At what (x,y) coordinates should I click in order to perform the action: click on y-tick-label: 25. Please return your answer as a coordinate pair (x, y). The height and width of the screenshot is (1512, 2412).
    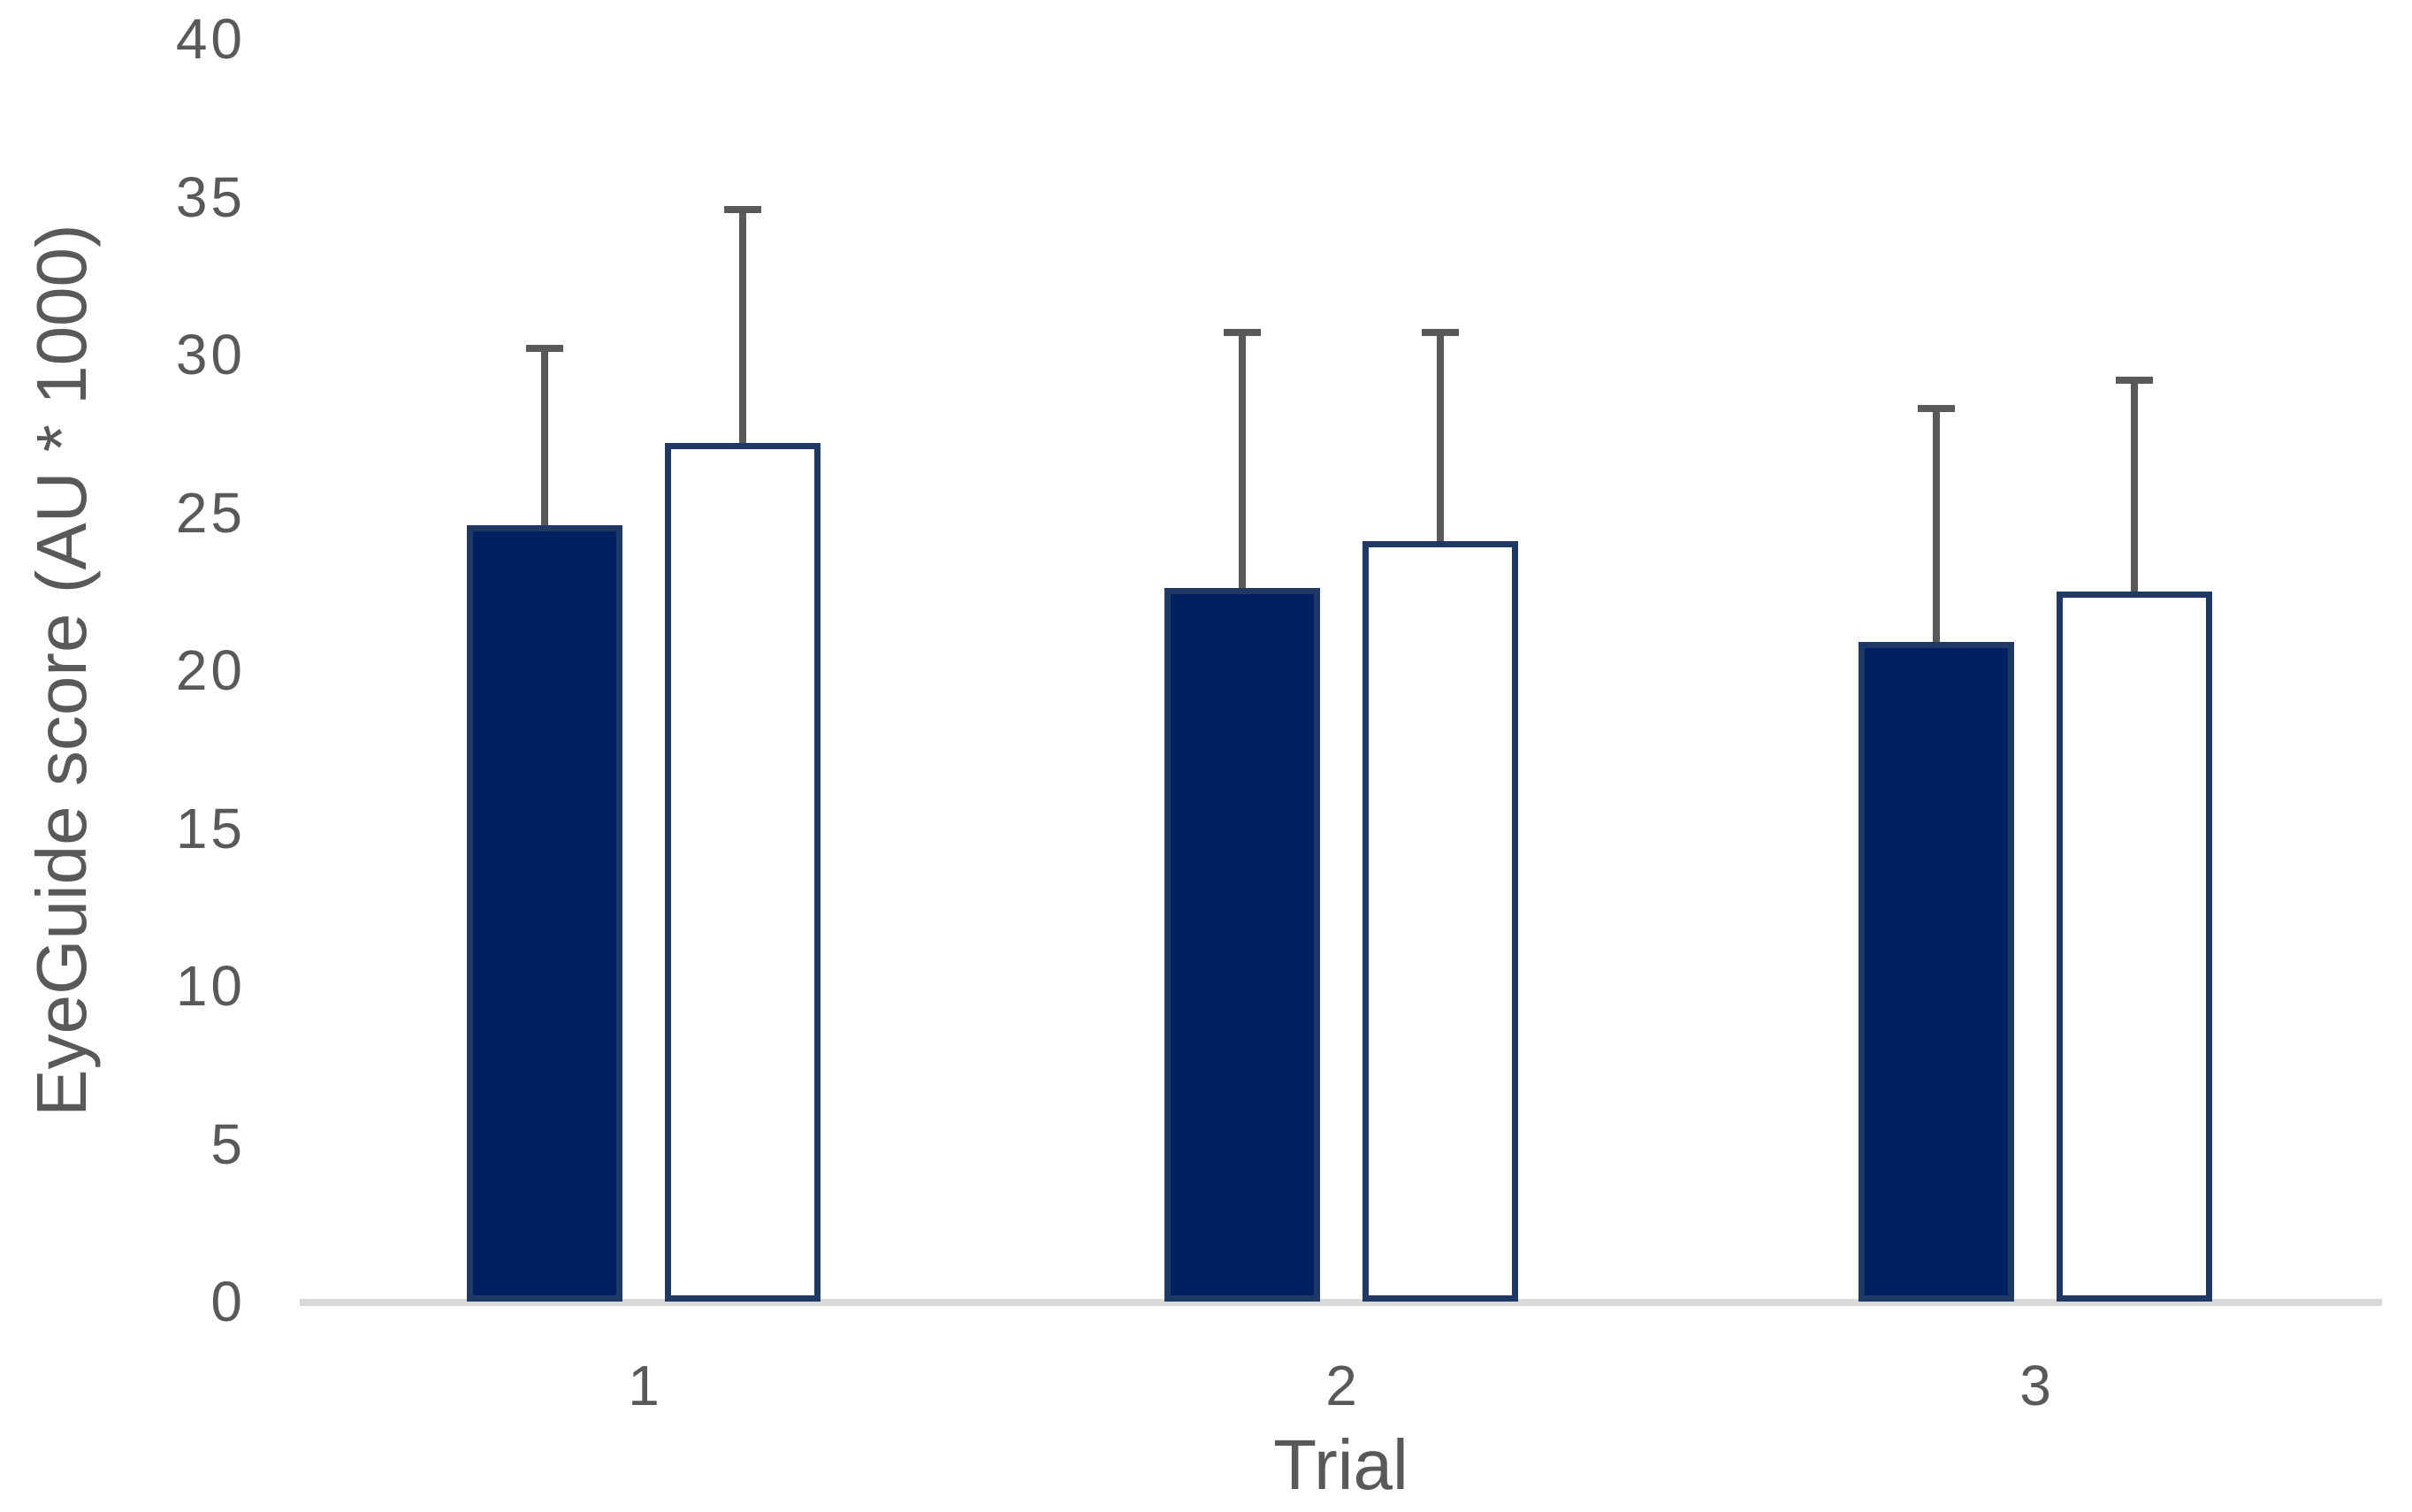
    Looking at the image, I should click on (210, 512).